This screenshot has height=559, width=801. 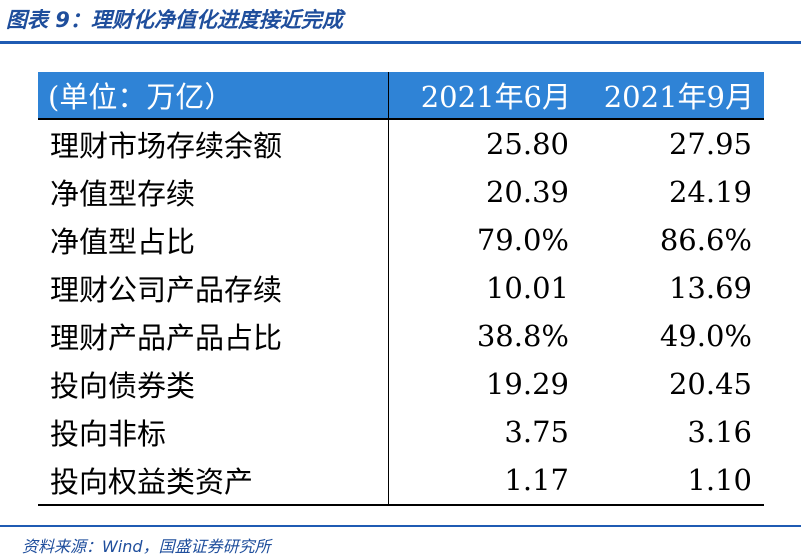 What do you see at coordinates (213, 384) in the screenshot?
I see `row-label: 投向债券类` at bounding box center [213, 384].